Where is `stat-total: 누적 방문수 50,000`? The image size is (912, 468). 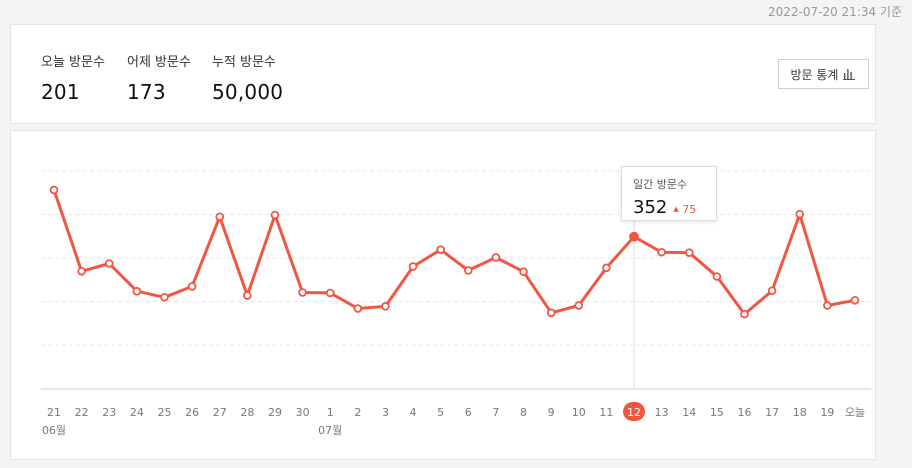
stat-total: 누적 방문수 50,000 is located at coordinates (247, 77).